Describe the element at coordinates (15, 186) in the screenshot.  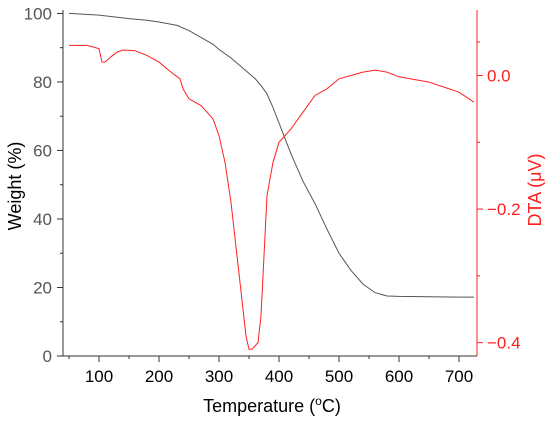
I see `y-axis-left-title: Weight (%)` at that location.